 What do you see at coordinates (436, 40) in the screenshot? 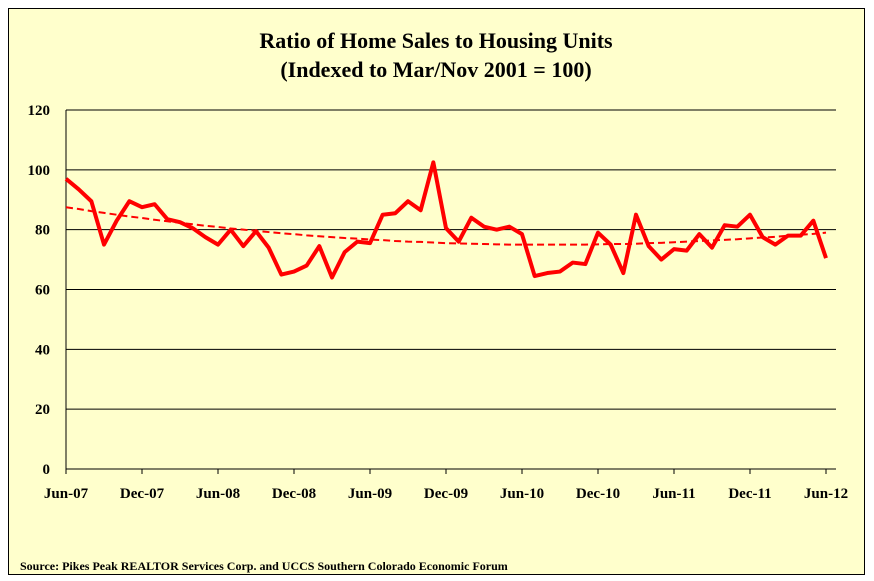
I see `chart-title: Ratio of Home Sales to Housing Units` at bounding box center [436, 40].